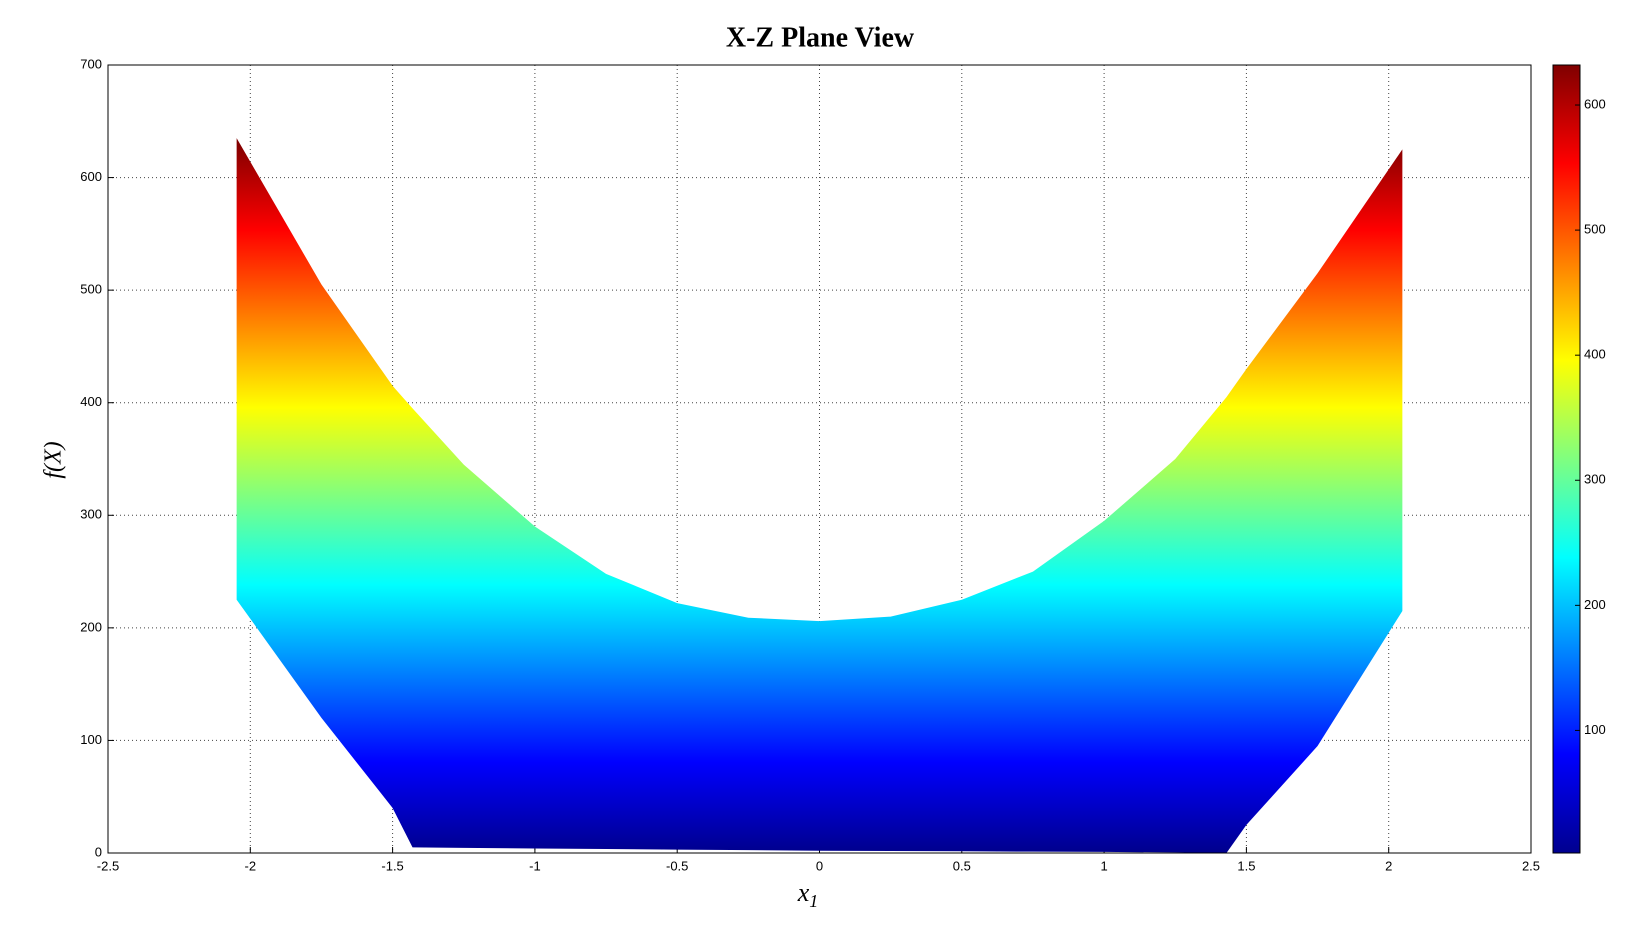 The width and height of the screenshot is (1632, 945). I want to click on y-tick-label: 400, so click(91, 401).